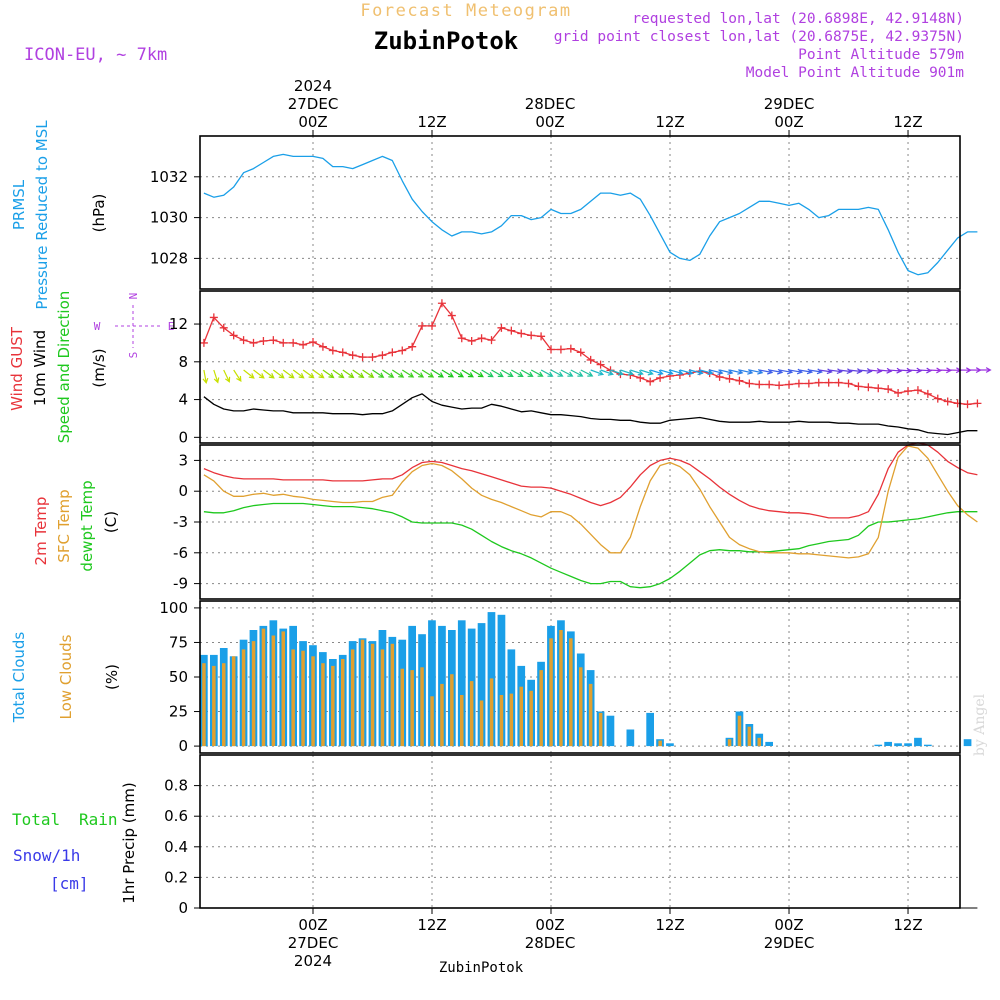 This screenshot has width=1000, height=1000. Describe the element at coordinates (481, 968) in the screenshot. I see `footer-location: ZubinPotok` at that location.